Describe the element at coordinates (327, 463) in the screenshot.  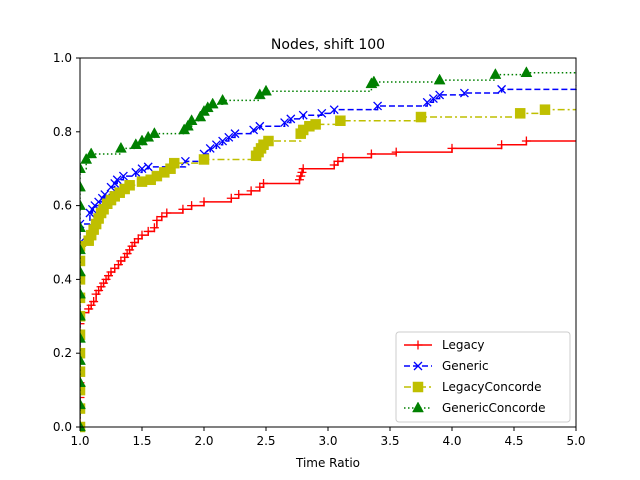
I see `x-axis-label: Time Ratio` at that location.